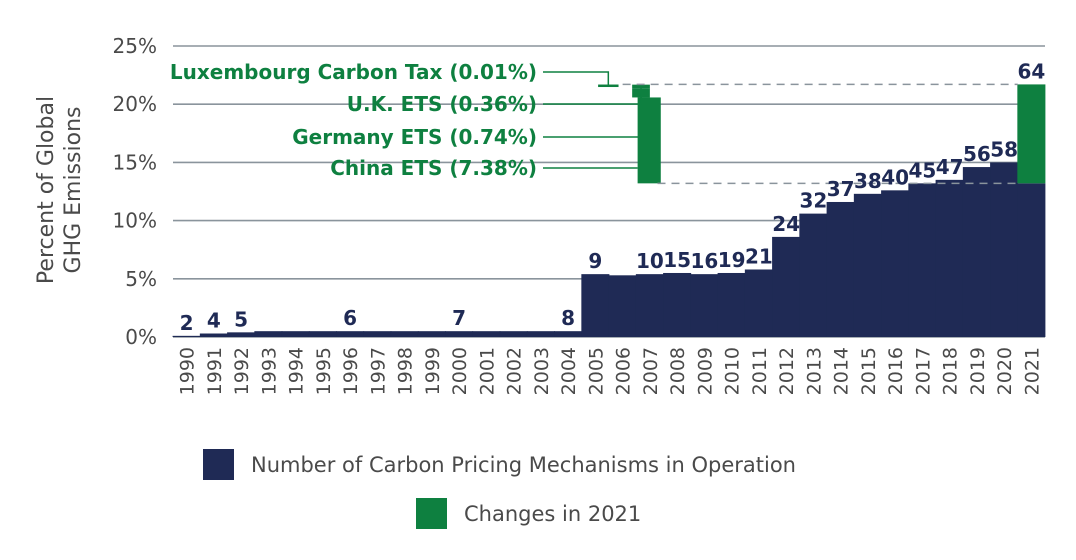  What do you see at coordinates (786, 286) in the screenshot?
I see `bar-2012` at bounding box center [786, 286].